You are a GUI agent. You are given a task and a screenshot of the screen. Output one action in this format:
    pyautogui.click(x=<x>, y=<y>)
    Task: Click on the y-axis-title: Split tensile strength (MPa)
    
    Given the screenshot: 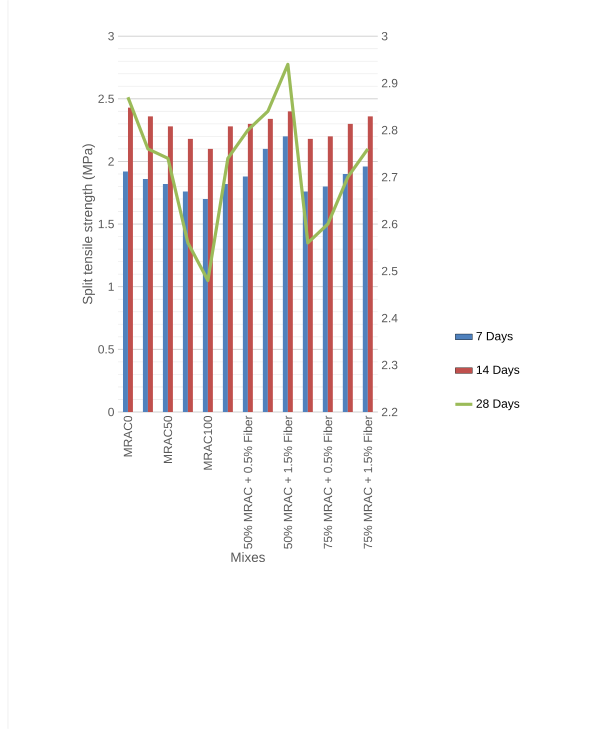 What is the action you would take?
    pyautogui.click(x=89, y=224)
    